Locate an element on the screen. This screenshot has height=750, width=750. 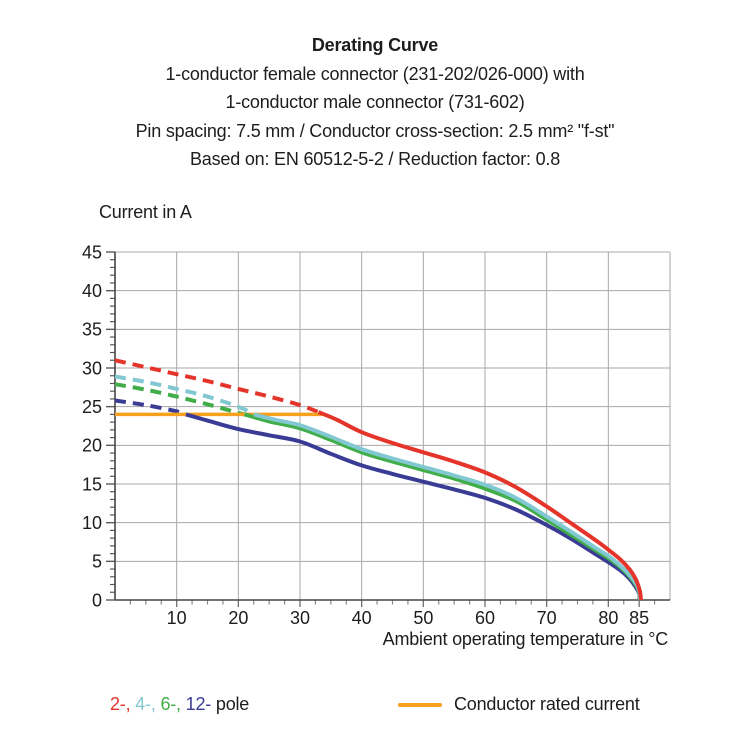
curve-6-pole-dashed is located at coordinates (180, 399).